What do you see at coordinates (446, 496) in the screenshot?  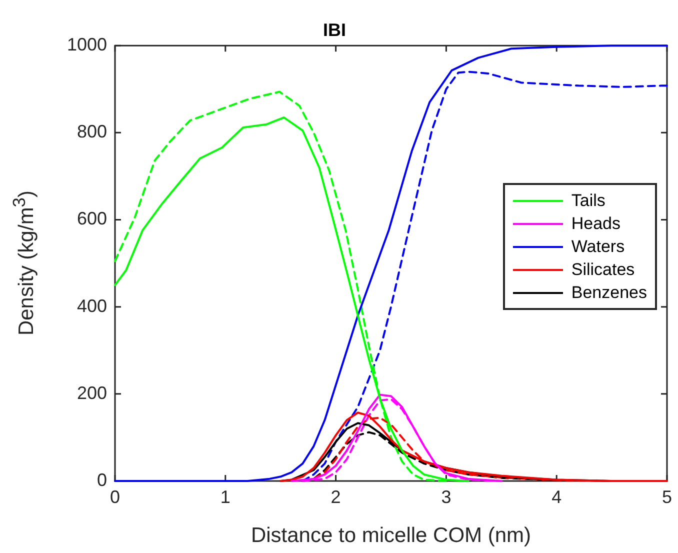 I see `x-tick-label: 3` at bounding box center [446, 496].